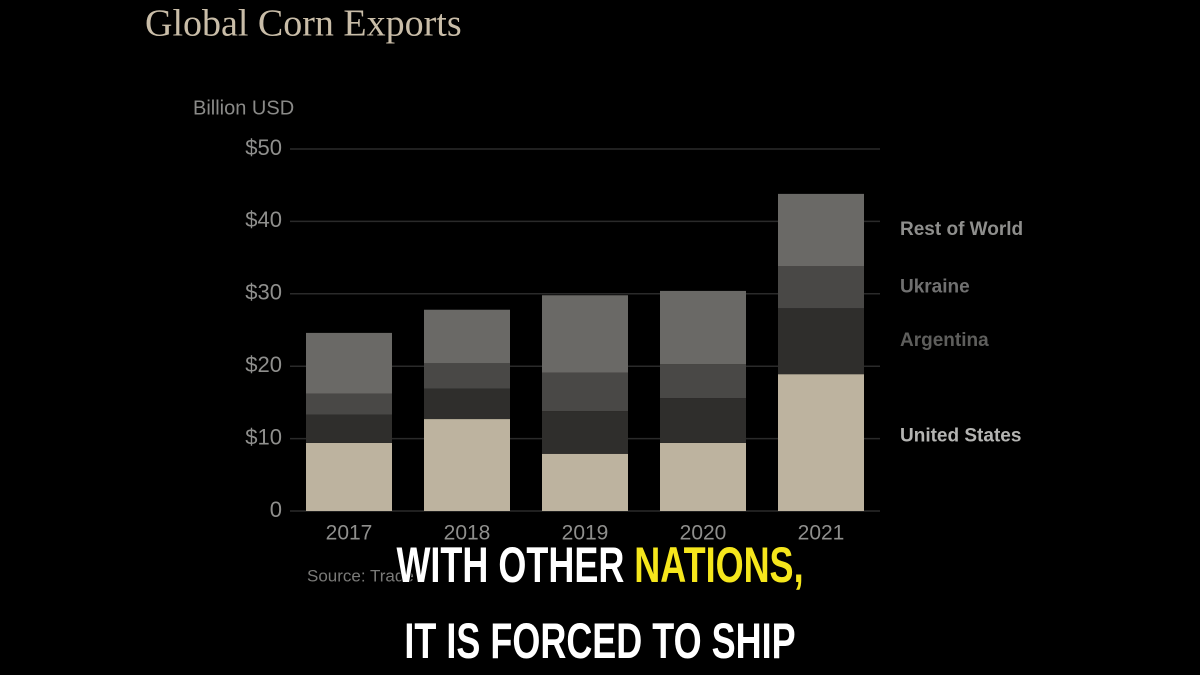  Describe the element at coordinates (263, 292) in the screenshot. I see `y-tick-label: $30` at that location.